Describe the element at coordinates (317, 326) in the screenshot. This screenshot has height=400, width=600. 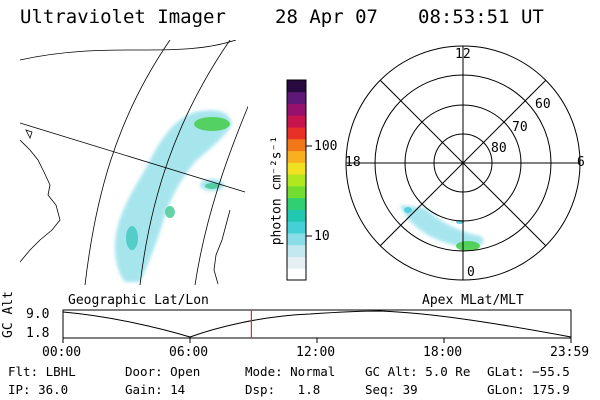
I see `orbit-timeline` at that location.